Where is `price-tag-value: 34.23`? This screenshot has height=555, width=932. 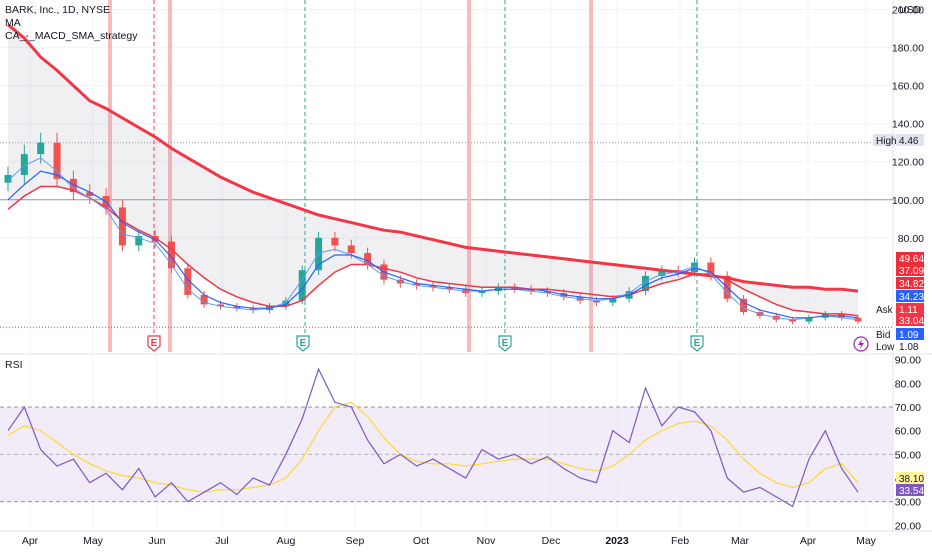 price-tag-value: 34.23 is located at coordinates (911, 297).